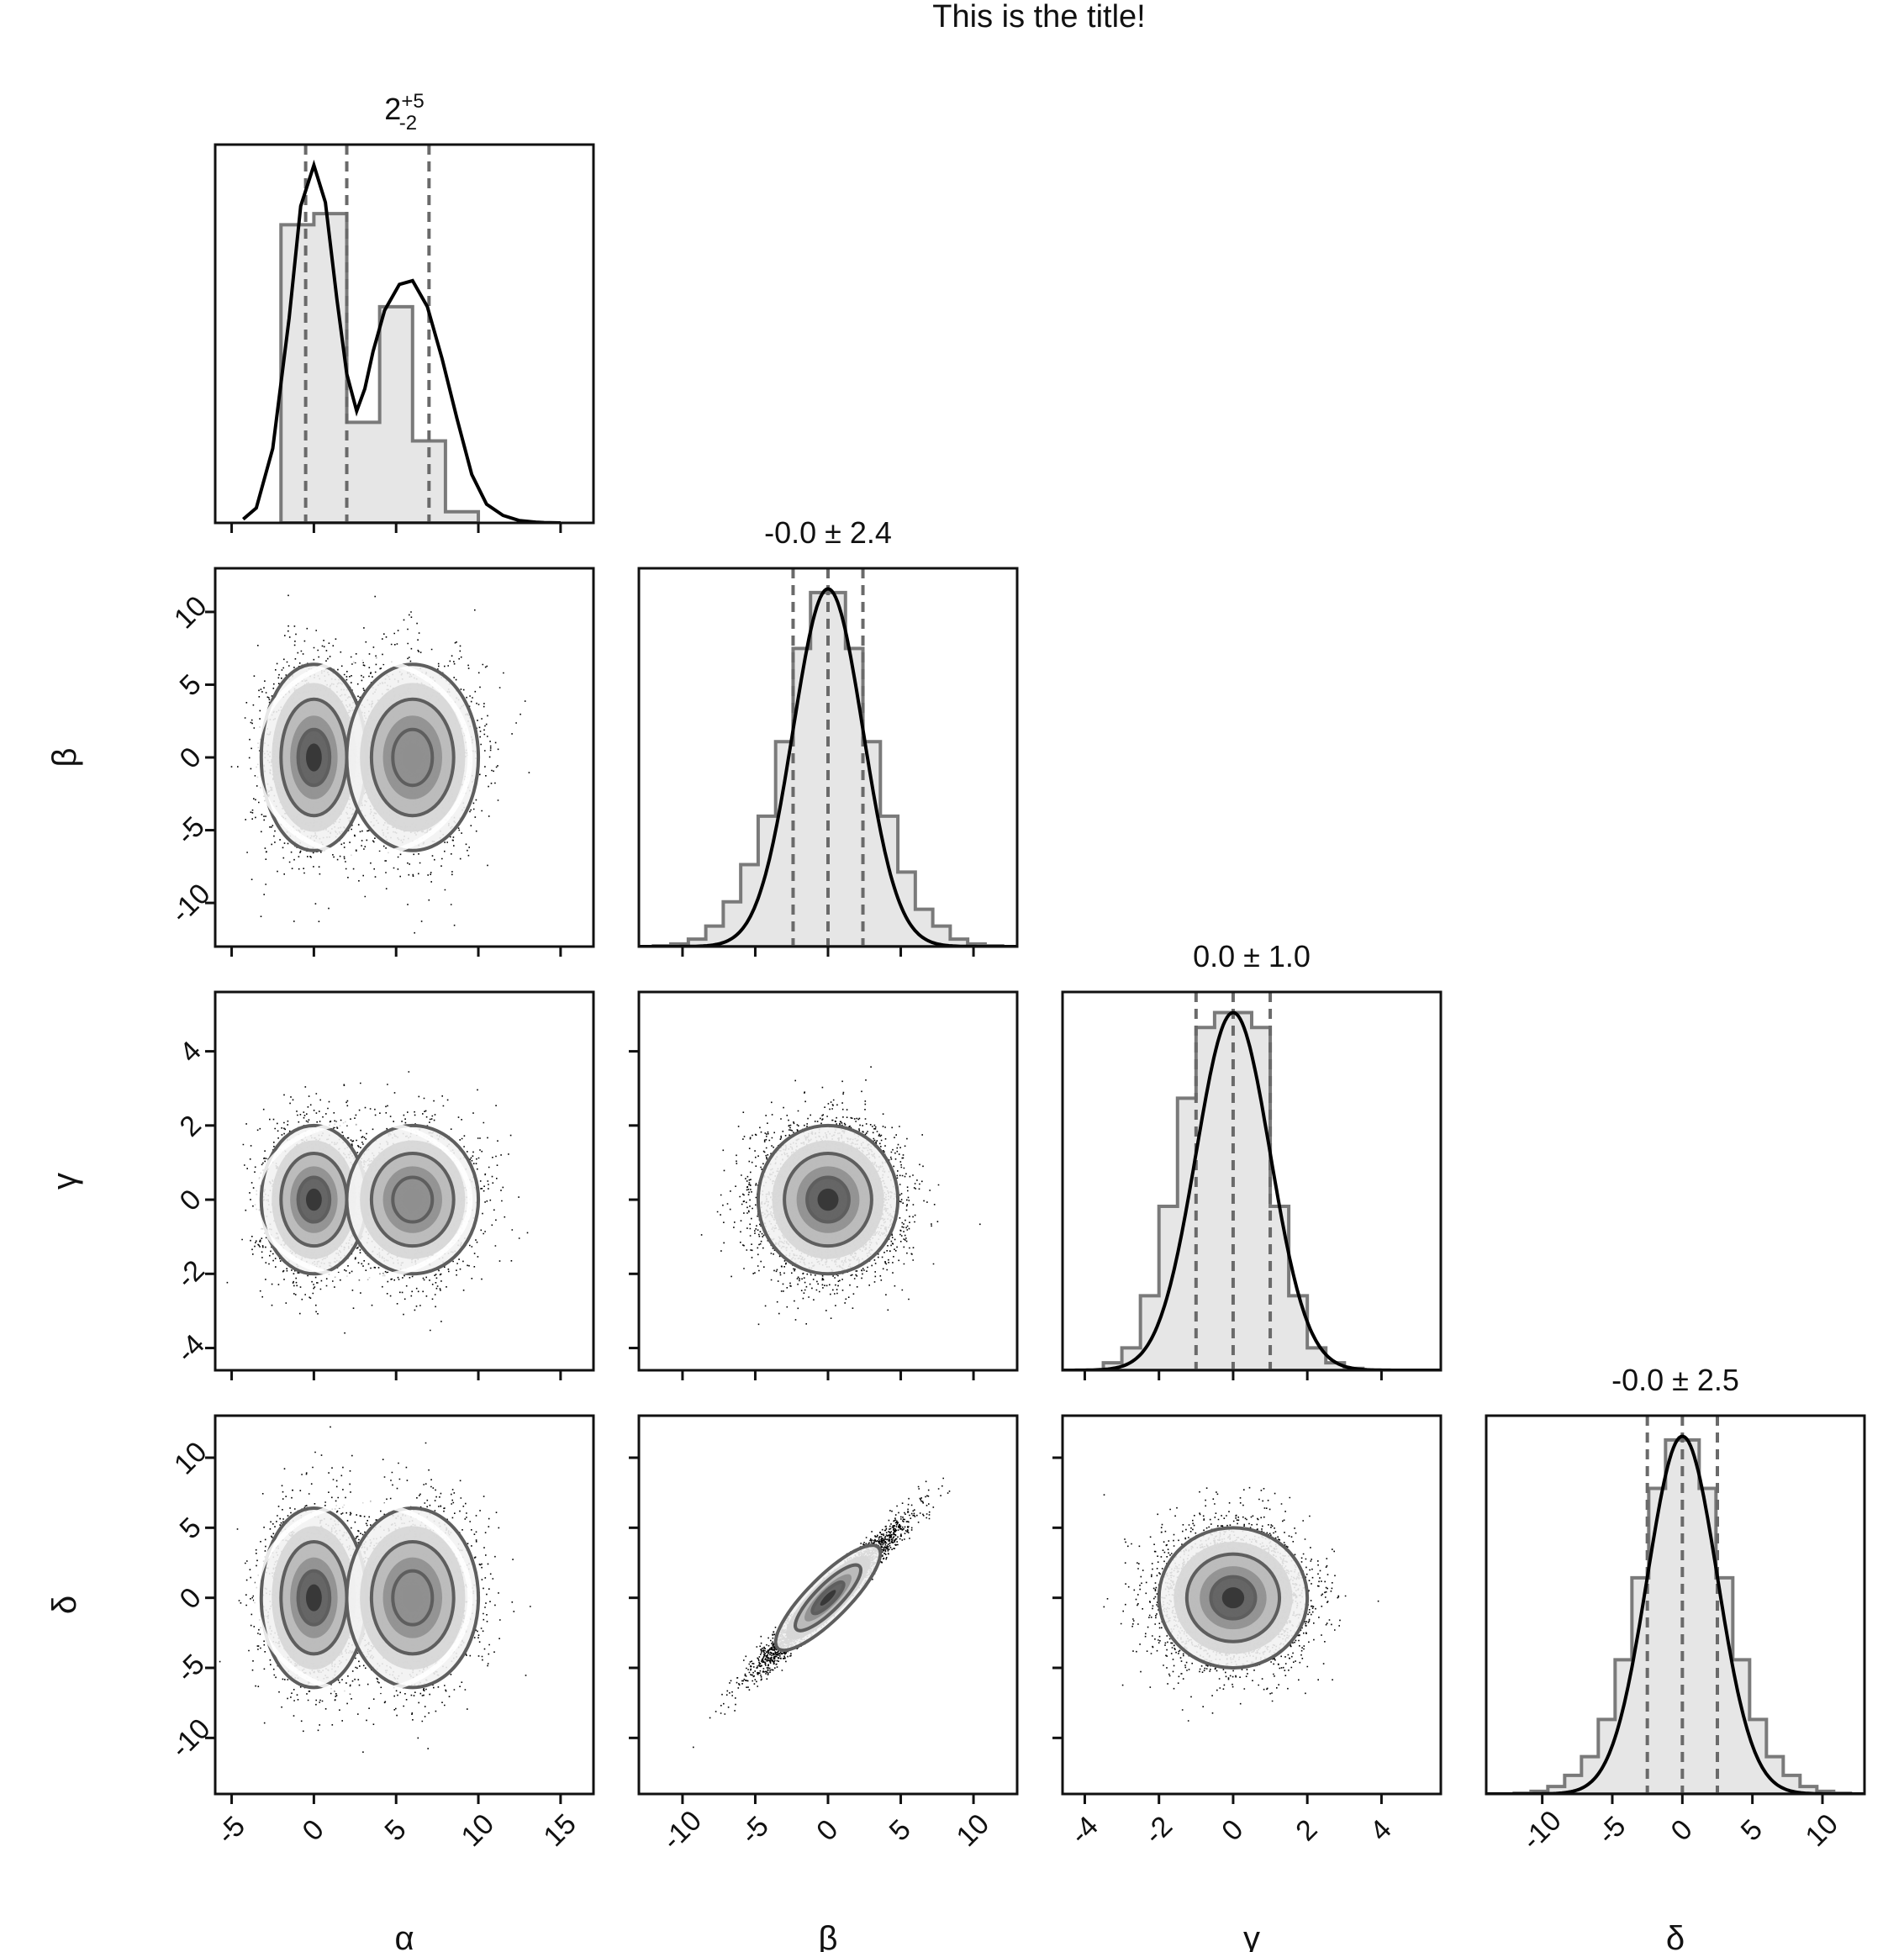 The width and height of the screenshot is (1904, 1952). What do you see at coordinates (313, 1830) in the screenshot?
I see `x-tick-label-α-1: 0` at bounding box center [313, 1830].